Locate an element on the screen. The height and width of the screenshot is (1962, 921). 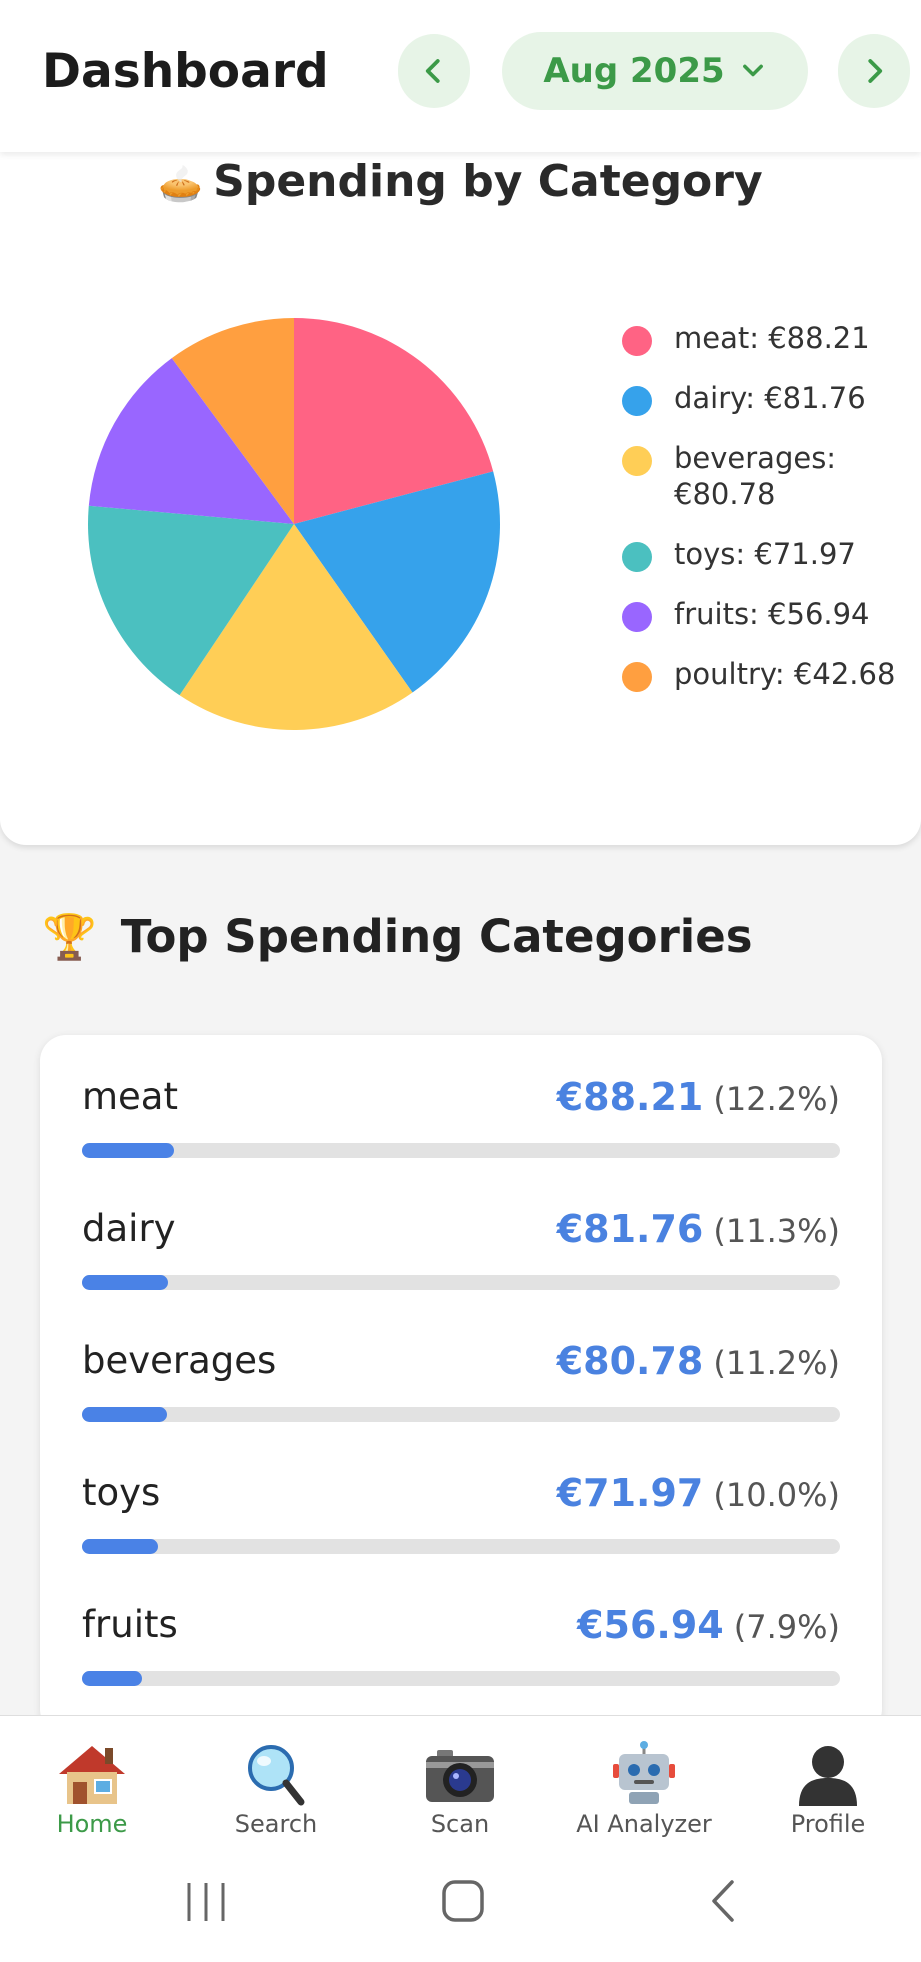
chevron-down-icon is located at coordinates (752, 70).